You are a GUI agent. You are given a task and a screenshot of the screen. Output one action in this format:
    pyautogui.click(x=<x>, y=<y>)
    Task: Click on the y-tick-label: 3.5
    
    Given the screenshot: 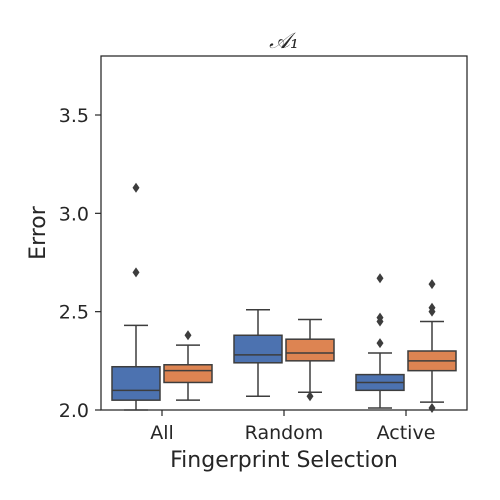 What is the action you would take?
    pyautogui.click(x=74, y=116)
    